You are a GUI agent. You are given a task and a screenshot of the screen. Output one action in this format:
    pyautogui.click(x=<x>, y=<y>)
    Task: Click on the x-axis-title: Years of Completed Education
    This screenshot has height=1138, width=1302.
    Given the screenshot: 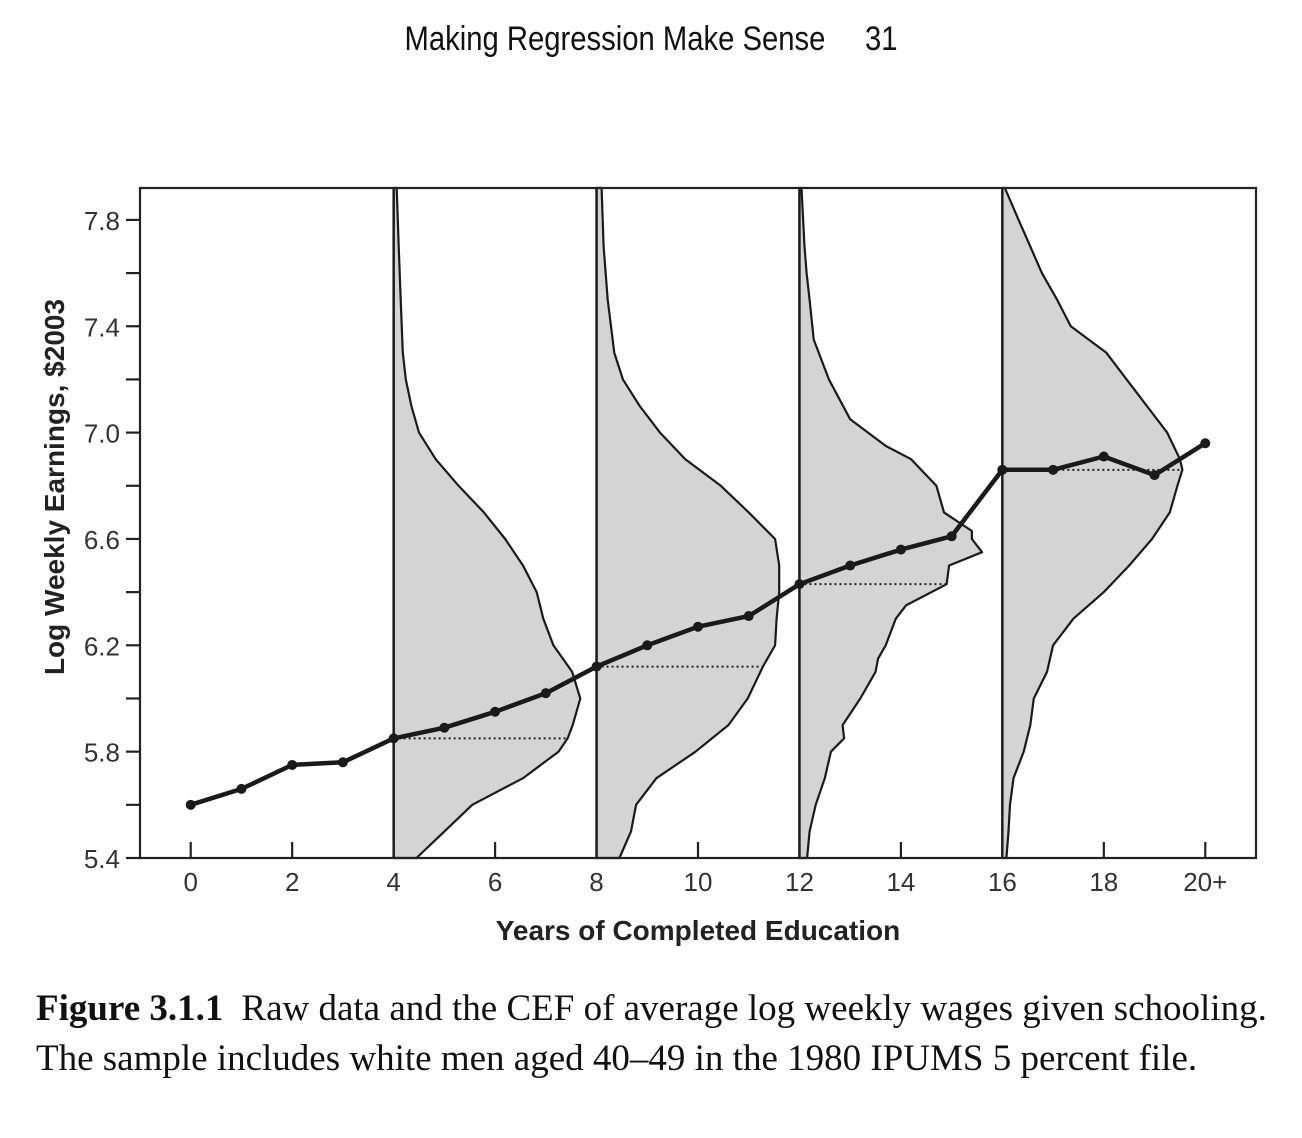 What is the action you would take?
    pyautogui.click(x=698, y=930)
    